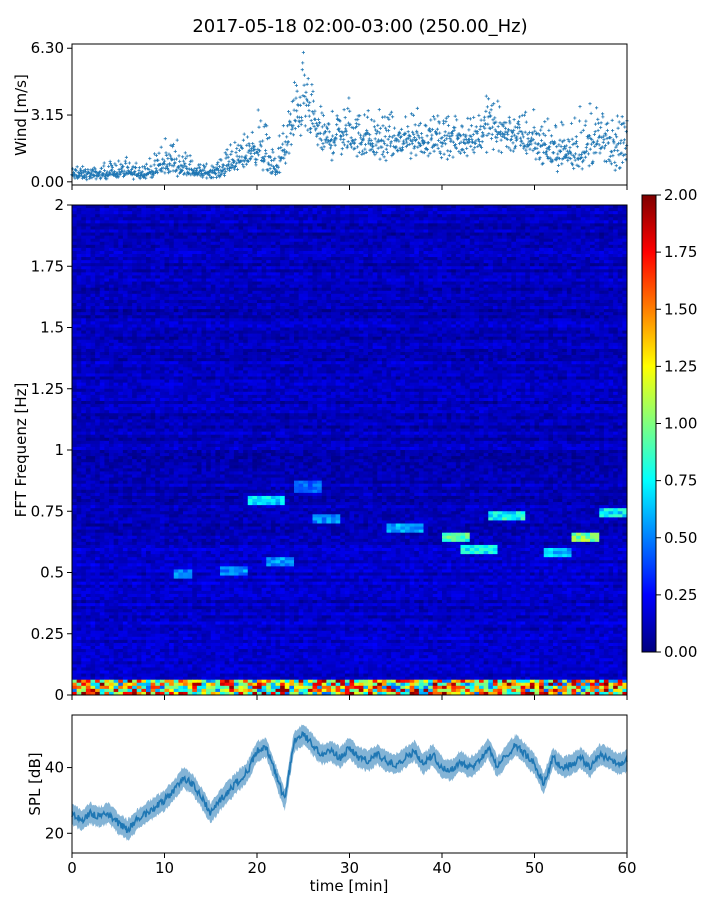 The image size is (720, 900). What do you see at coordinates (349, 782) in the screenshot?
I see `spl-series-line` at bounding box center [349, 782].